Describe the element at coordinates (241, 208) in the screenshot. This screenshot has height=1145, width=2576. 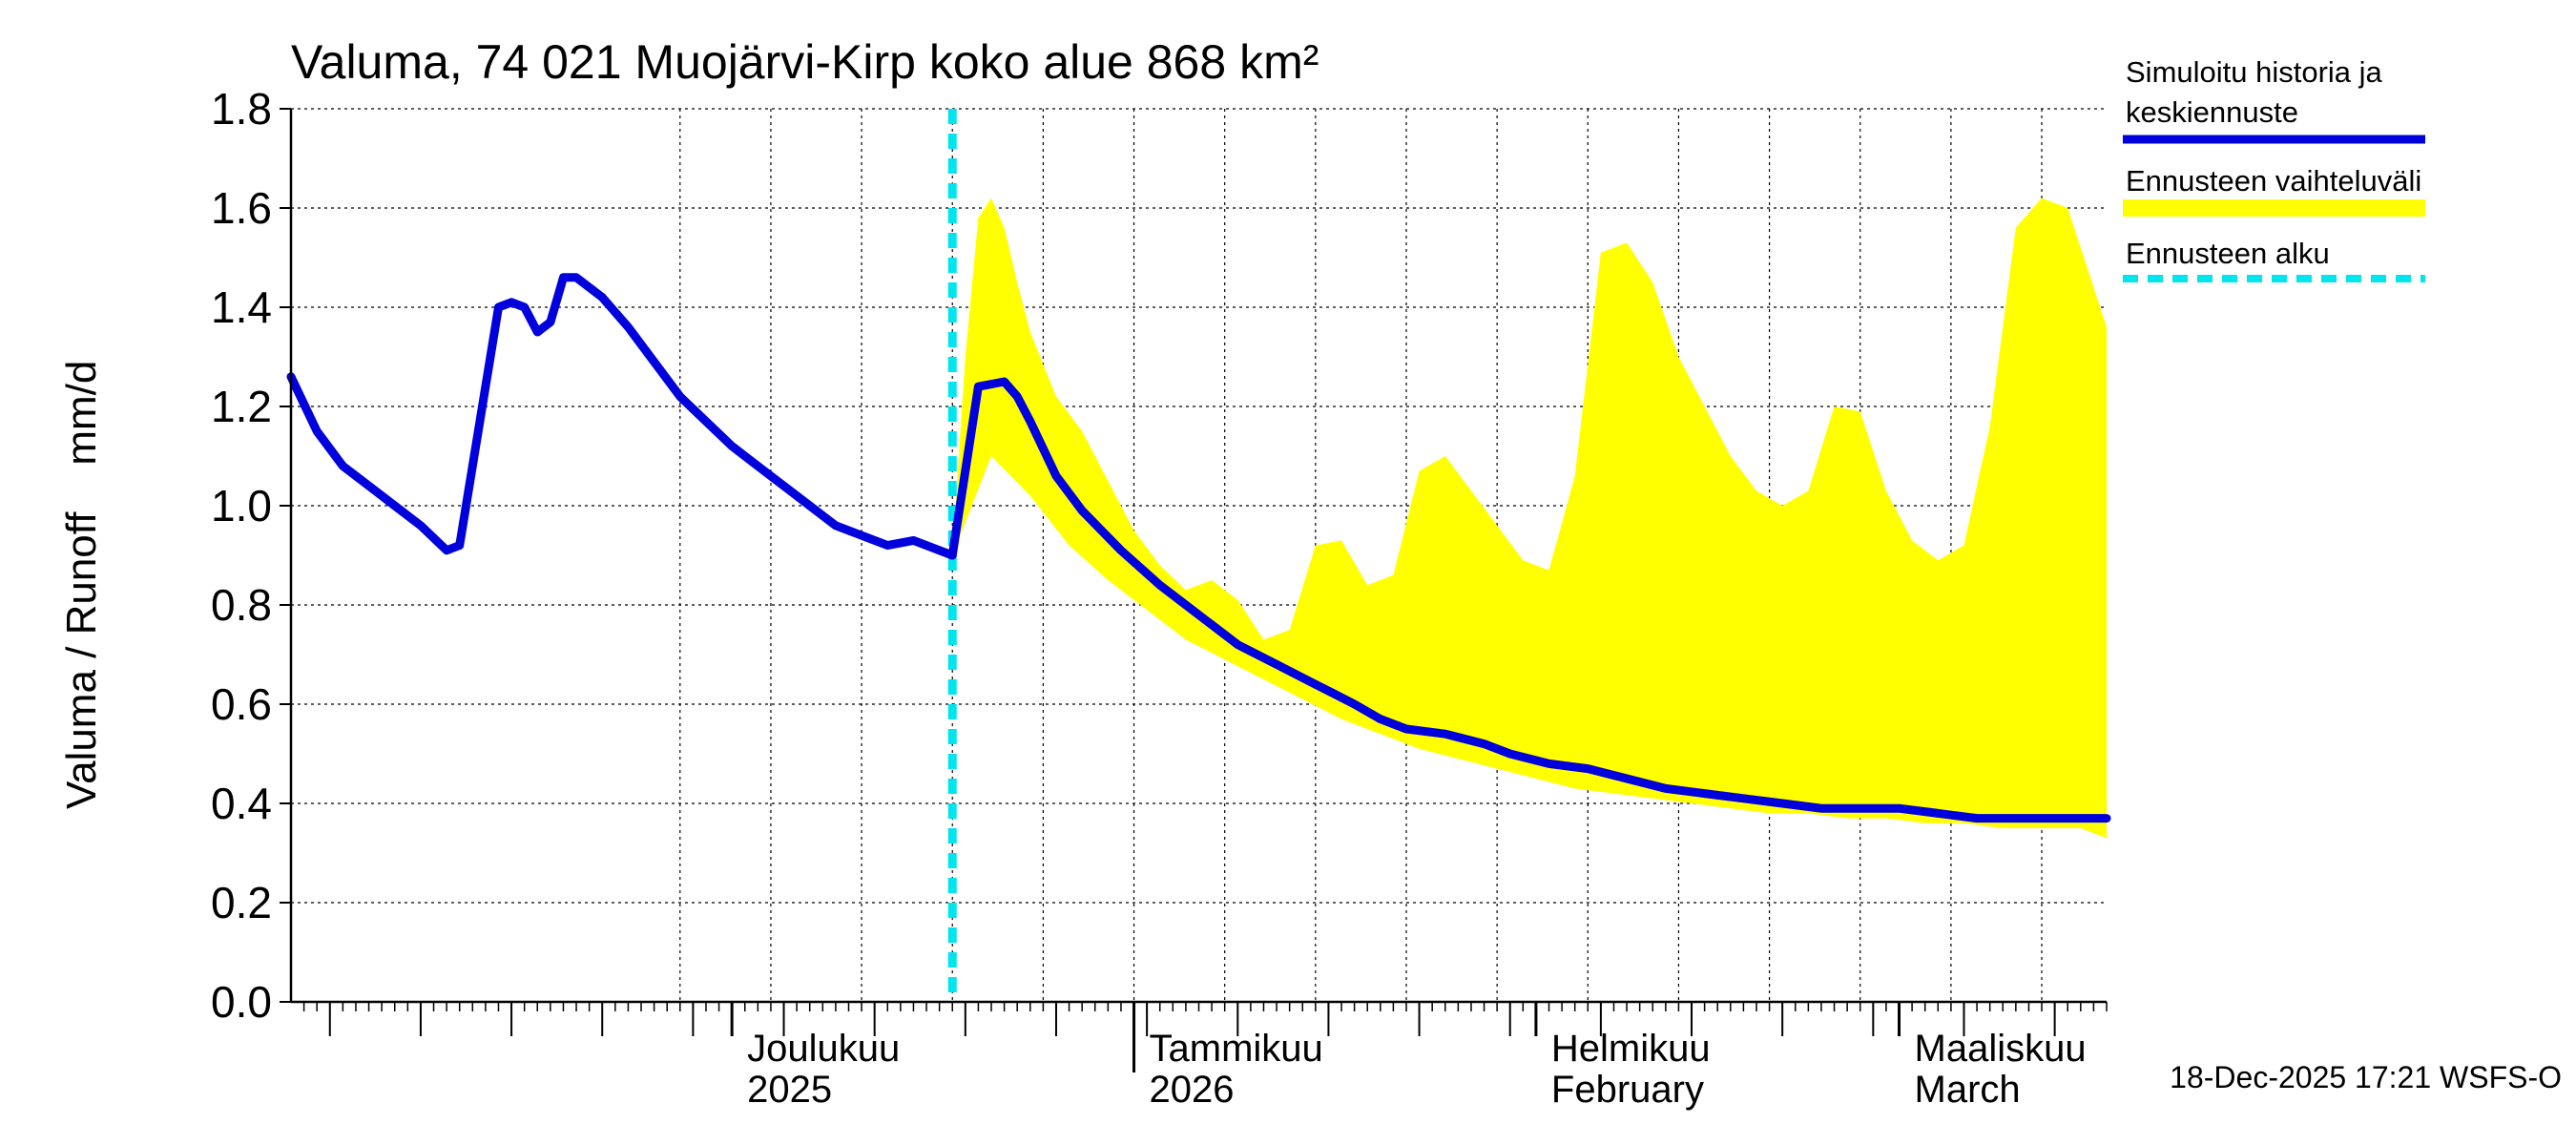
I see `y-tick-label: 1.6` at that location.